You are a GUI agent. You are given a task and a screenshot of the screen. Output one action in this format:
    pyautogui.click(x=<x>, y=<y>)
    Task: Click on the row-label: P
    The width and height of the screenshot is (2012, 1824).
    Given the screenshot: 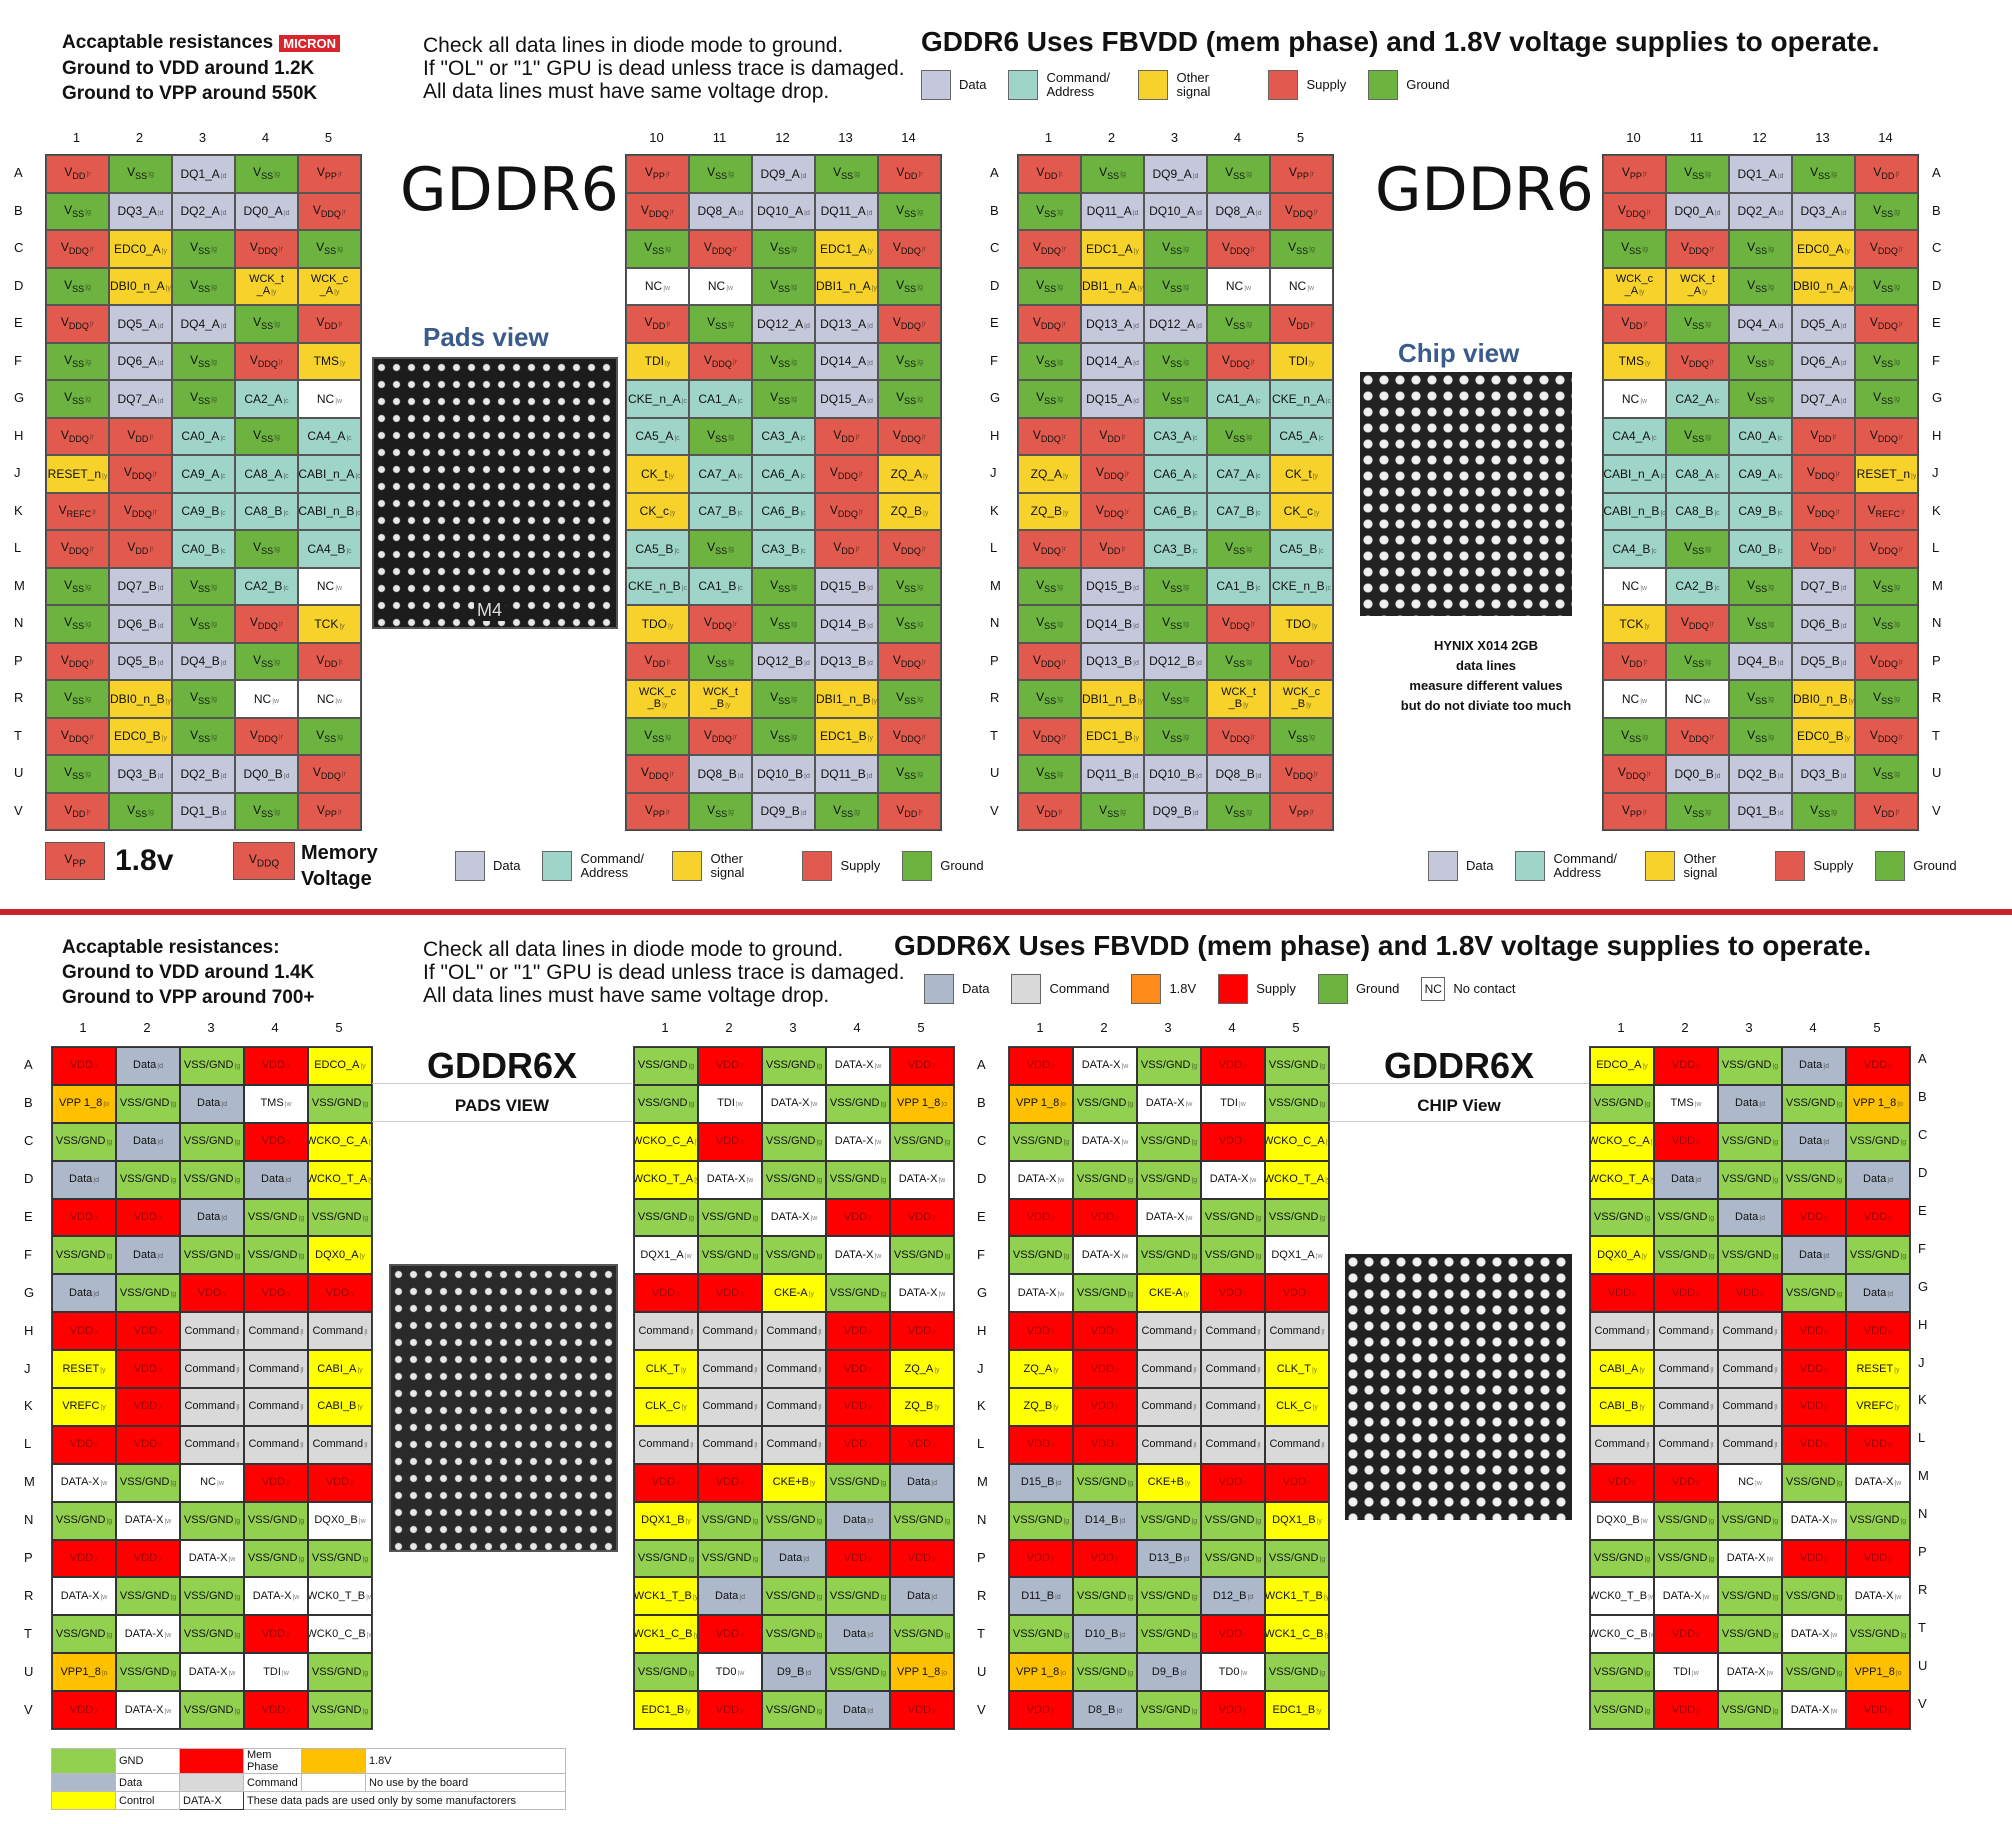 What is the action you would take?
    pyautogui.click(x=1922, y=1552)
    